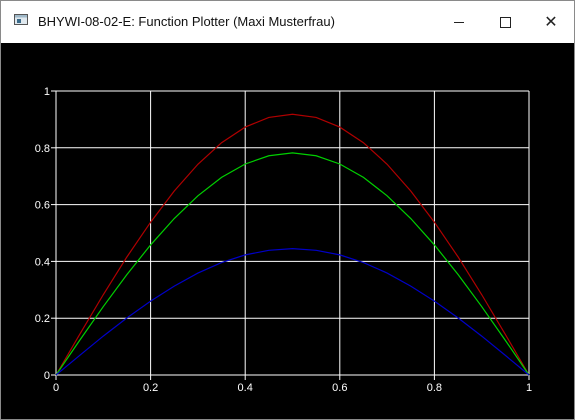  Describe the element at coordinates (42, 206) in the screenshot. I see `y-tick-label: 0.6` at that location.